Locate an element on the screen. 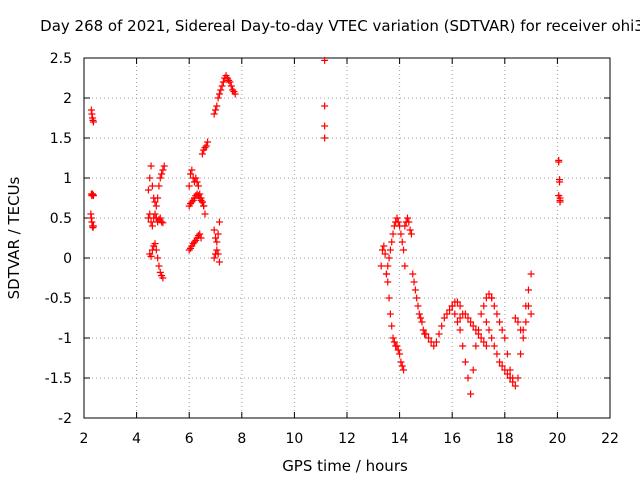 The height and width of the screenshot is (480, 640). x-tick-label: 12 is located at coordinates (347, 439).